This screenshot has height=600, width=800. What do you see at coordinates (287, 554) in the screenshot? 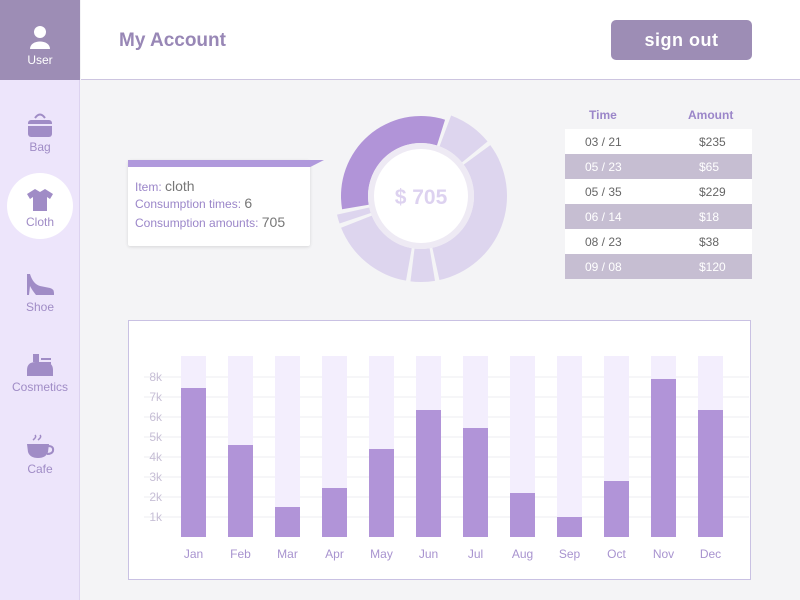
I see `x-tick-label: Mar` at bounding box center [287, 554].